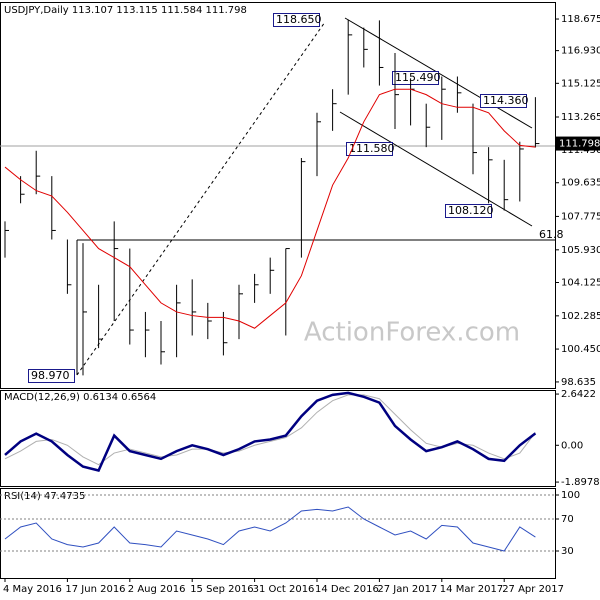  I want to click on x-tick-label: 15 Sep 2016, so click(221, 589).